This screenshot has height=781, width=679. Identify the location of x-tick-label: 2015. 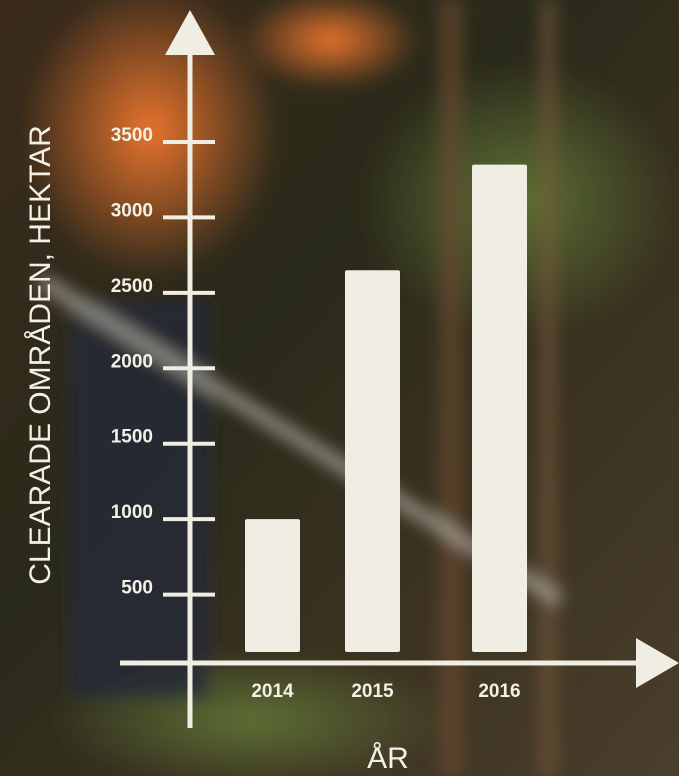
(372, 691).